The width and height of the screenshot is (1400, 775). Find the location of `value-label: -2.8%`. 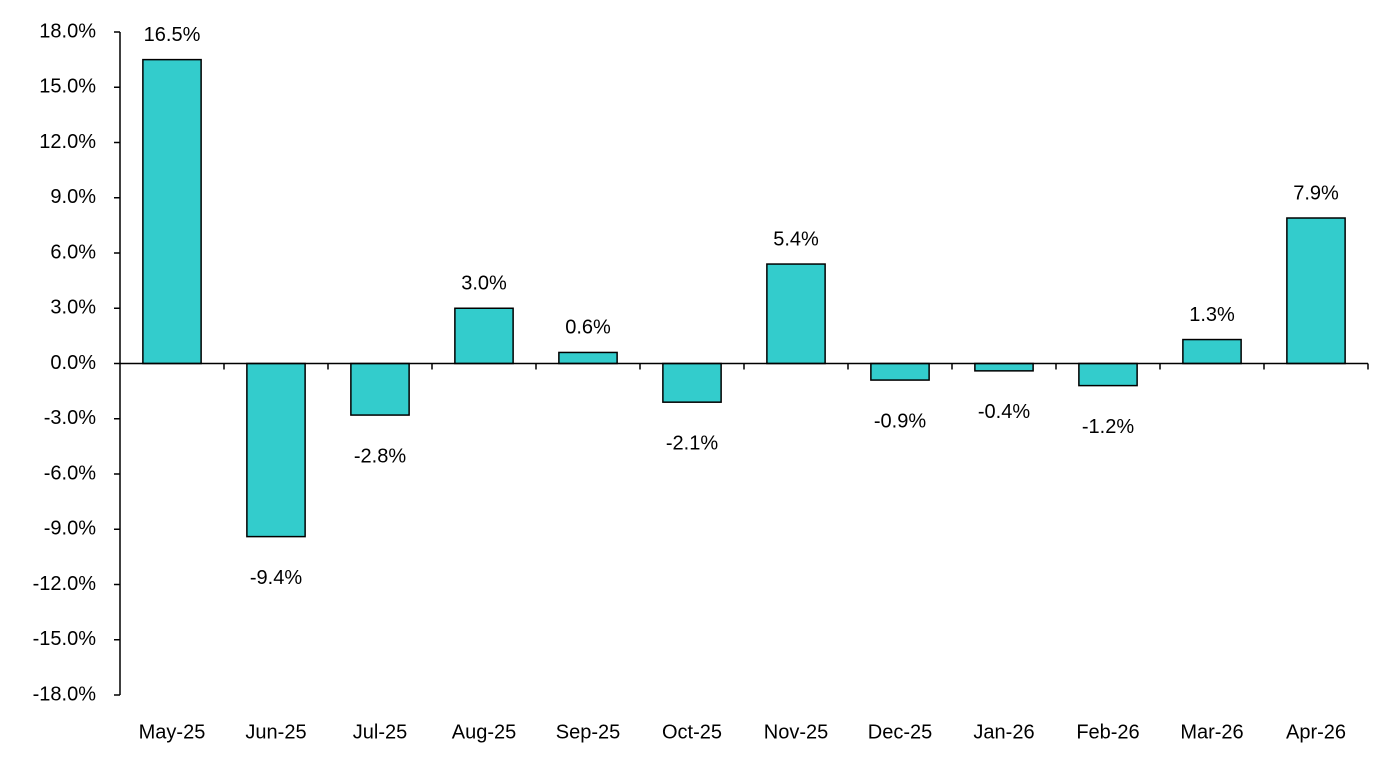

value-label: -2.8% is located at coordinates (380, 456).